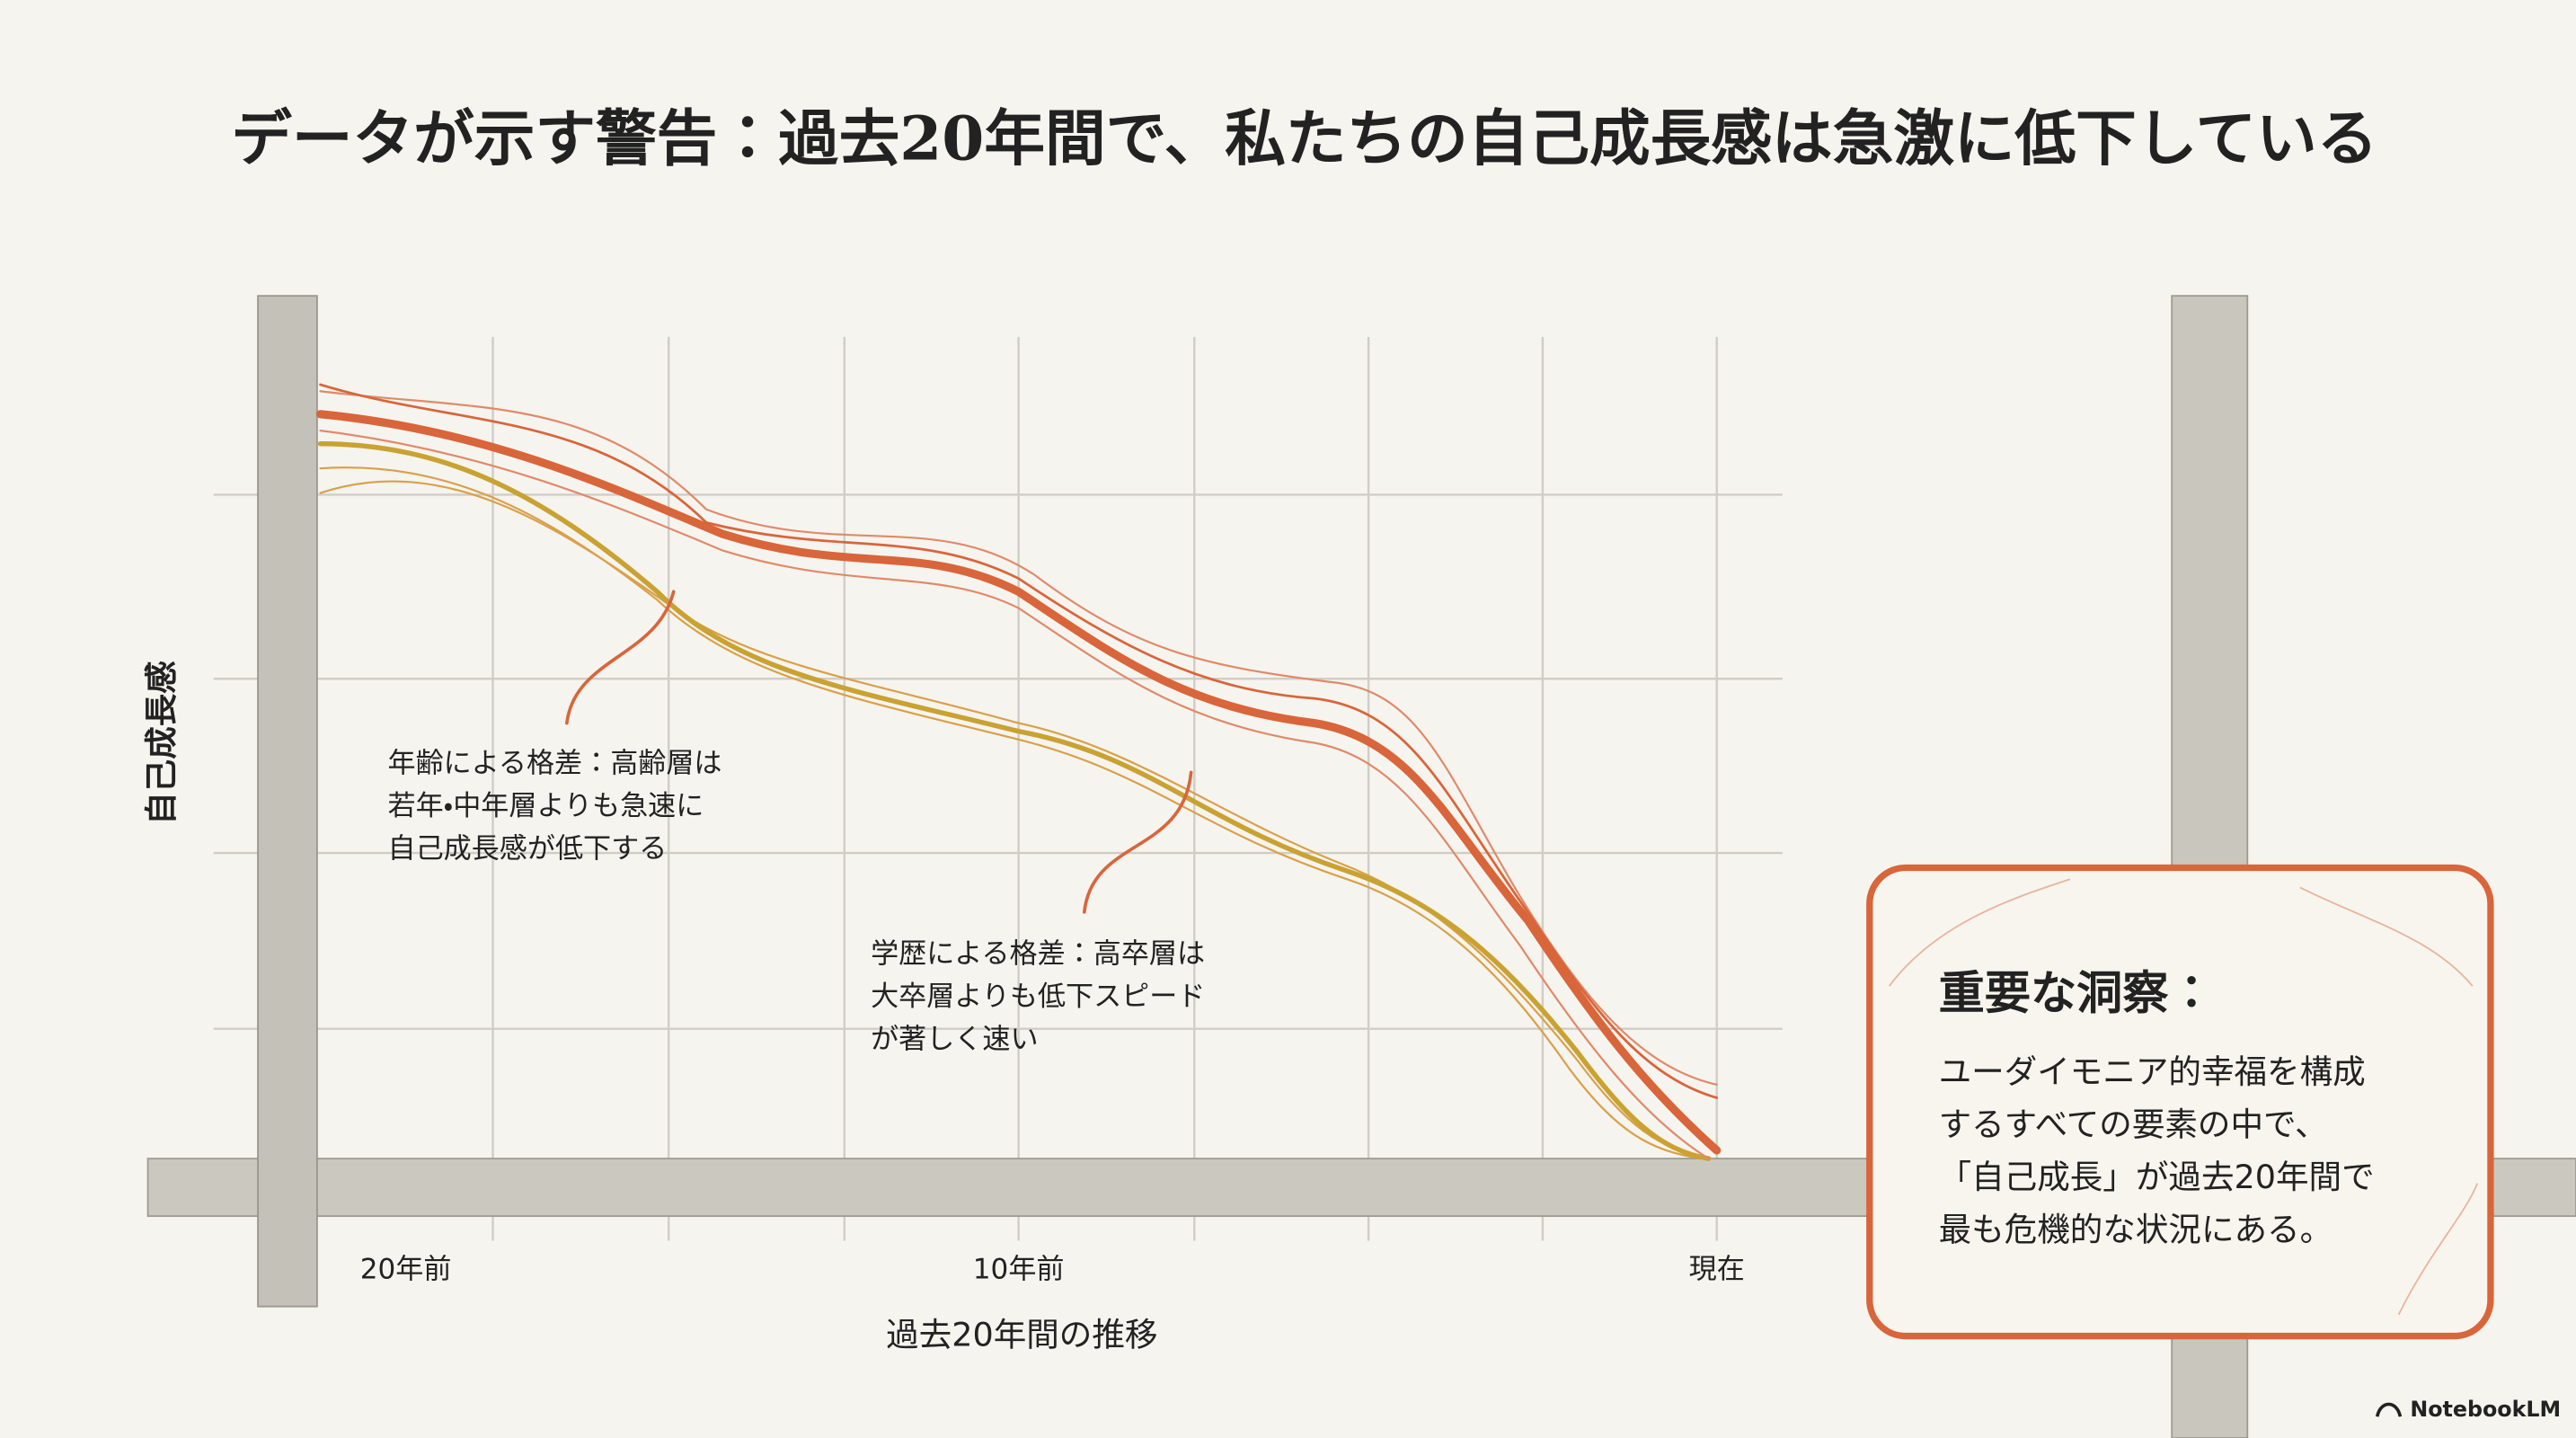 This screenshot has height=1438, width=2576. I want to click on annotation-text: 若年・中年層よりも急速に, so click(546, 806).